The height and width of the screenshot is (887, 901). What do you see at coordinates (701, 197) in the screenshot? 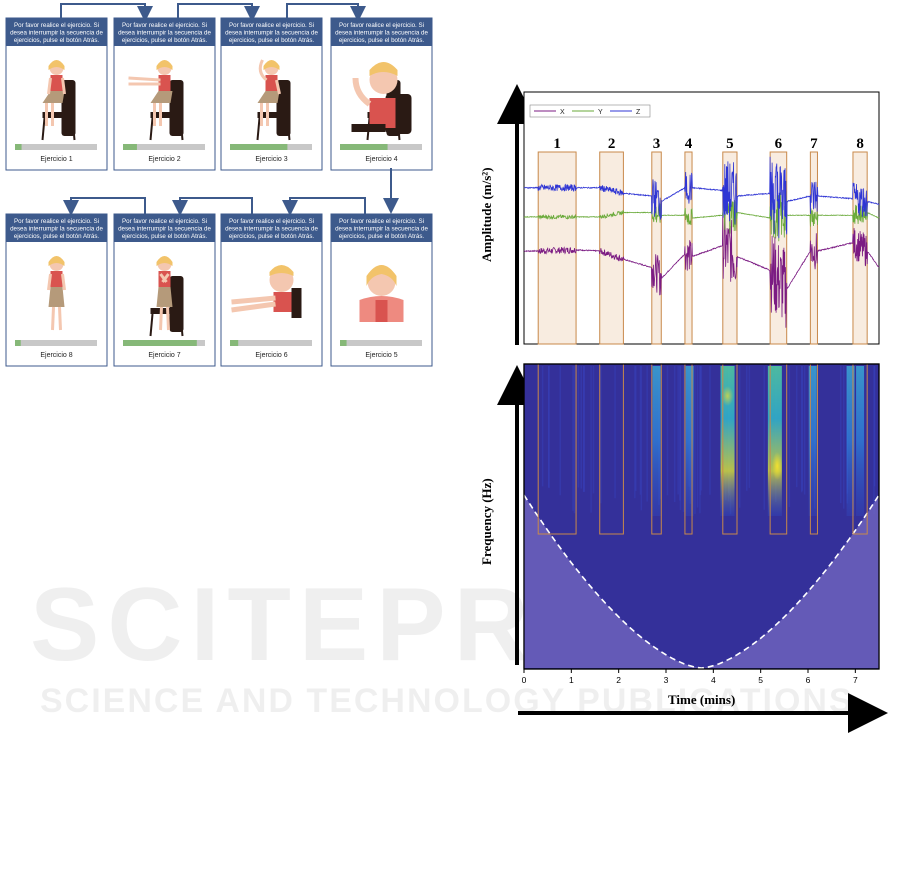
I see `series-line-z` at bounding box center [701, 197].